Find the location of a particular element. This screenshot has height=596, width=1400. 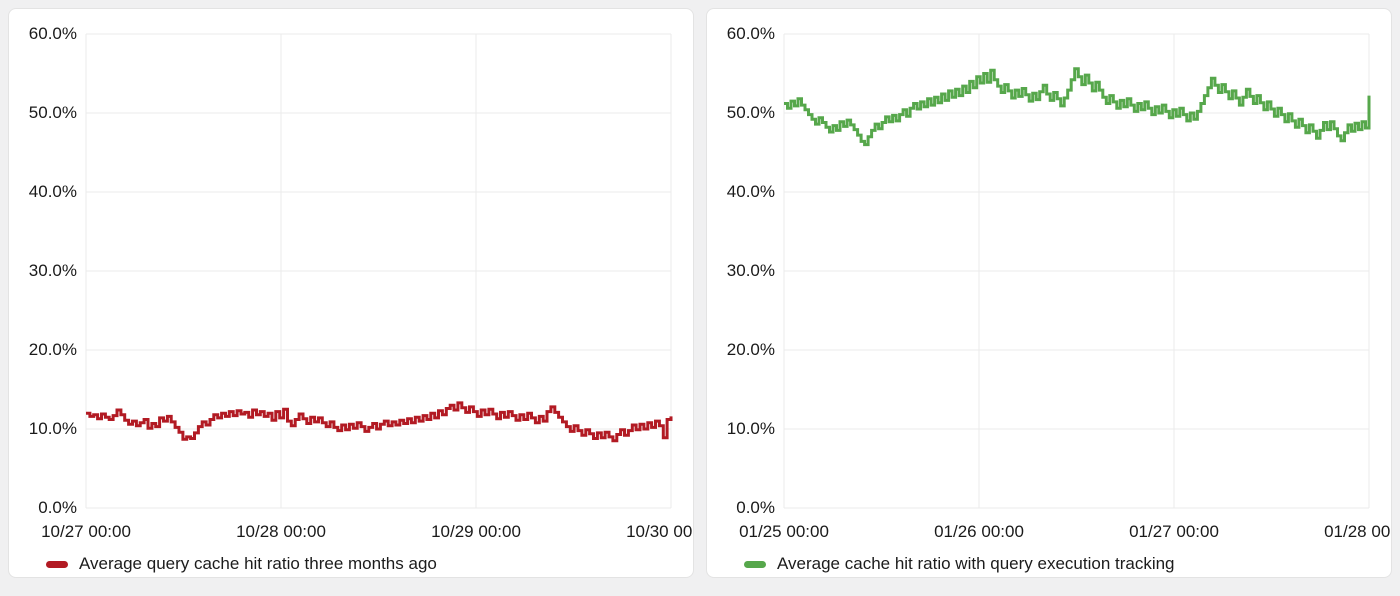

x-tick-label: 01/28 00:00 is located at coordinates (1357, 531).